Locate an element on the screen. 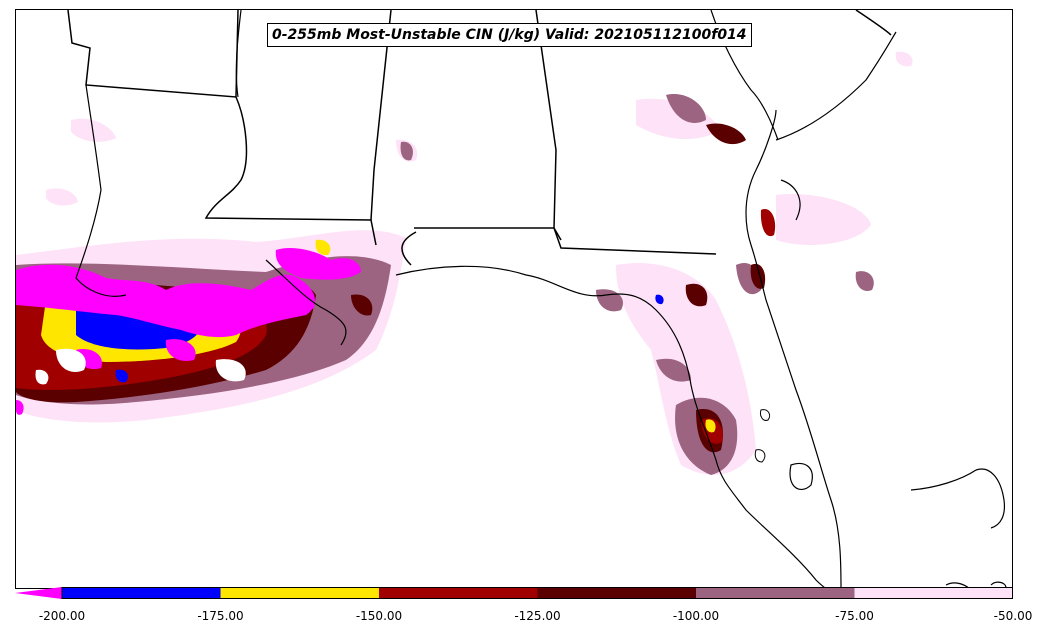 The image size is (1044, 633). colorbar-tick-label: -125.00 is located at coordinates (537, 616).